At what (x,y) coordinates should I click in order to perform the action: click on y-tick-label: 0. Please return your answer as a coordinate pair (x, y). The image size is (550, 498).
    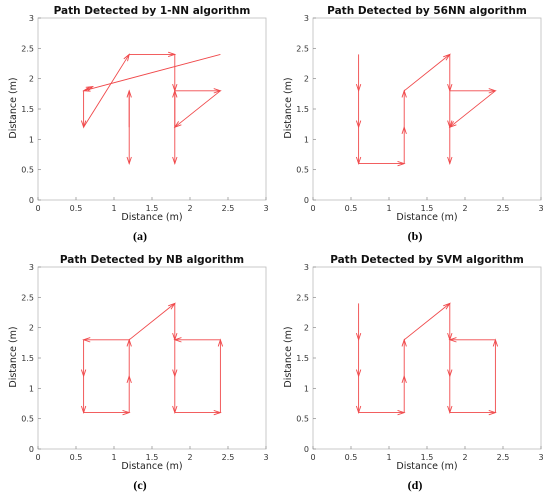
    Looking at the image, I should click on (306, 449).